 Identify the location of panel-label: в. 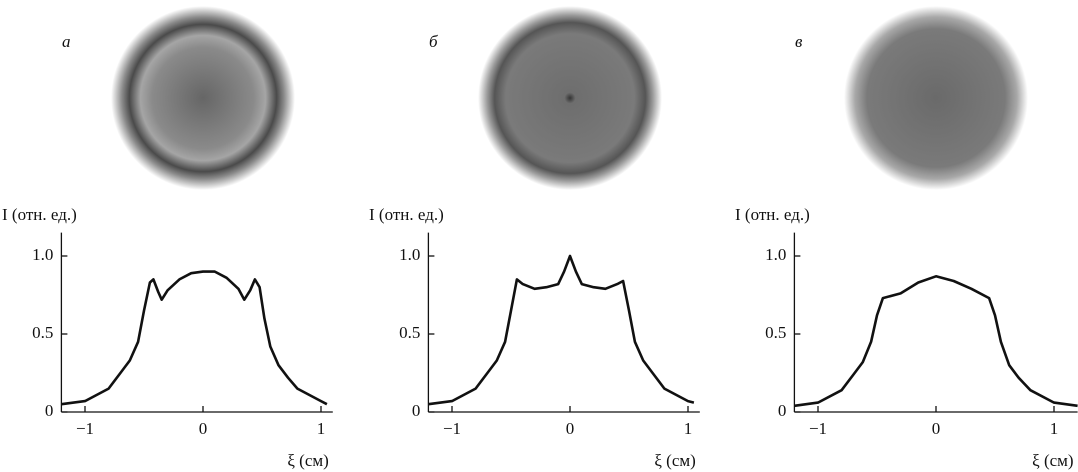
(799, 41).